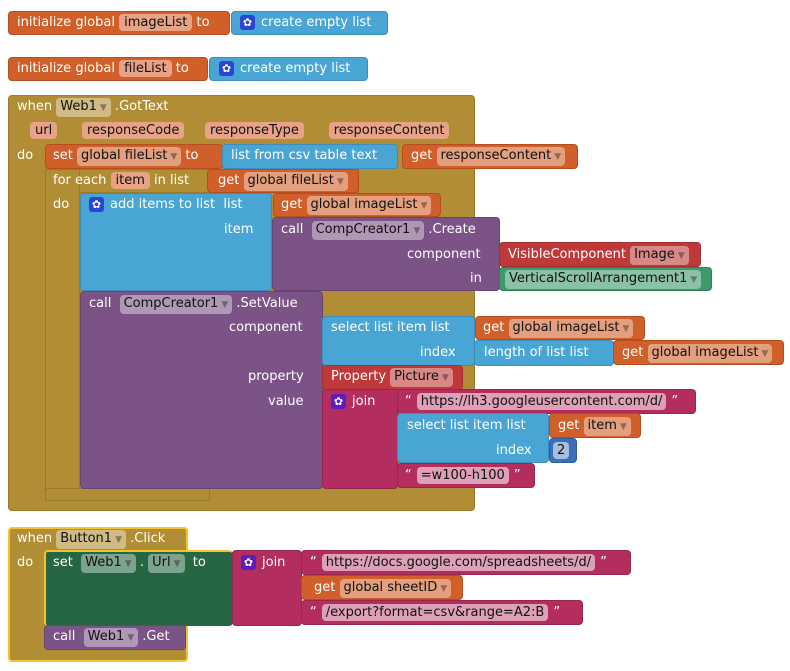 The width and height of the screenshot is (790, 671). What do you see at coordinates (435, 612) in the screenshot?
I see `text-field: /export?format=csv&range=A2:B` at bounding box center [435, 612].